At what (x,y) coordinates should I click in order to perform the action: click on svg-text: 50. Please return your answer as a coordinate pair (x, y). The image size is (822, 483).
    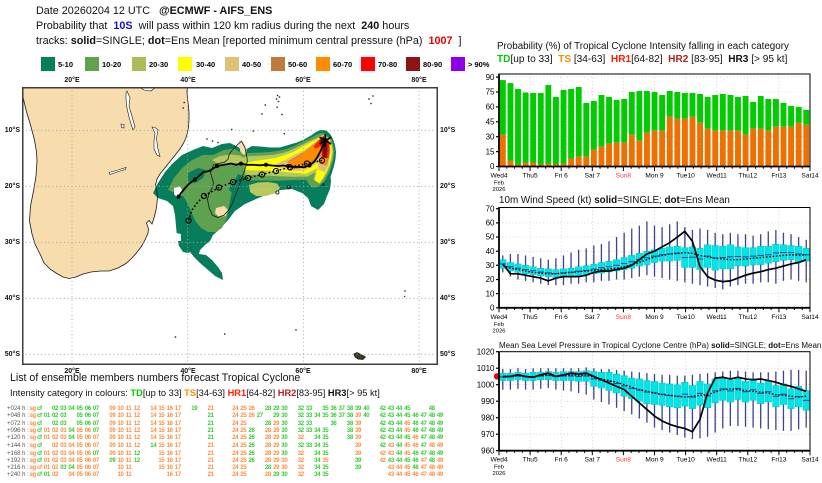
    Looking at the image, I should click on (490, 237).